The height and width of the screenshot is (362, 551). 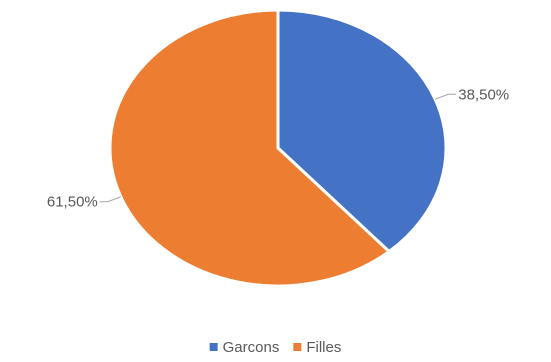 I want to click on leader-line-garcons, so click(x=445, y=96).